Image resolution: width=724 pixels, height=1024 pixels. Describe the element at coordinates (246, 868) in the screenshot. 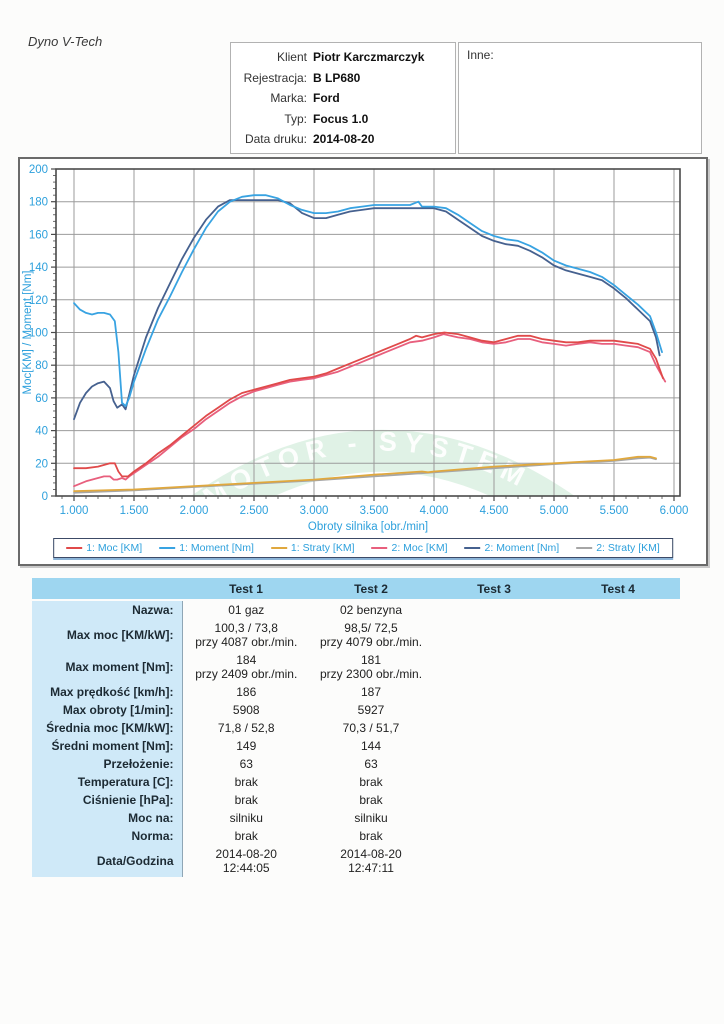

I see `row-value-line: 12:44:05` at that location.